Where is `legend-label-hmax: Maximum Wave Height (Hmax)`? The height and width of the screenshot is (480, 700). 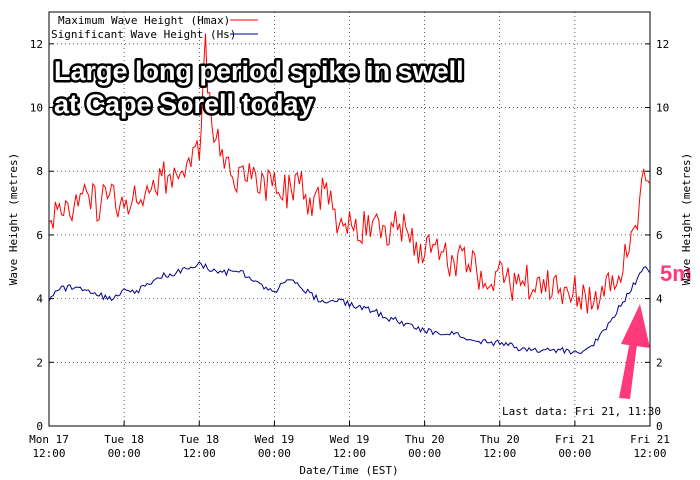 legend-label-hmax: Maximum Wave Height (Hmax) is located at coordinates (144, 20).